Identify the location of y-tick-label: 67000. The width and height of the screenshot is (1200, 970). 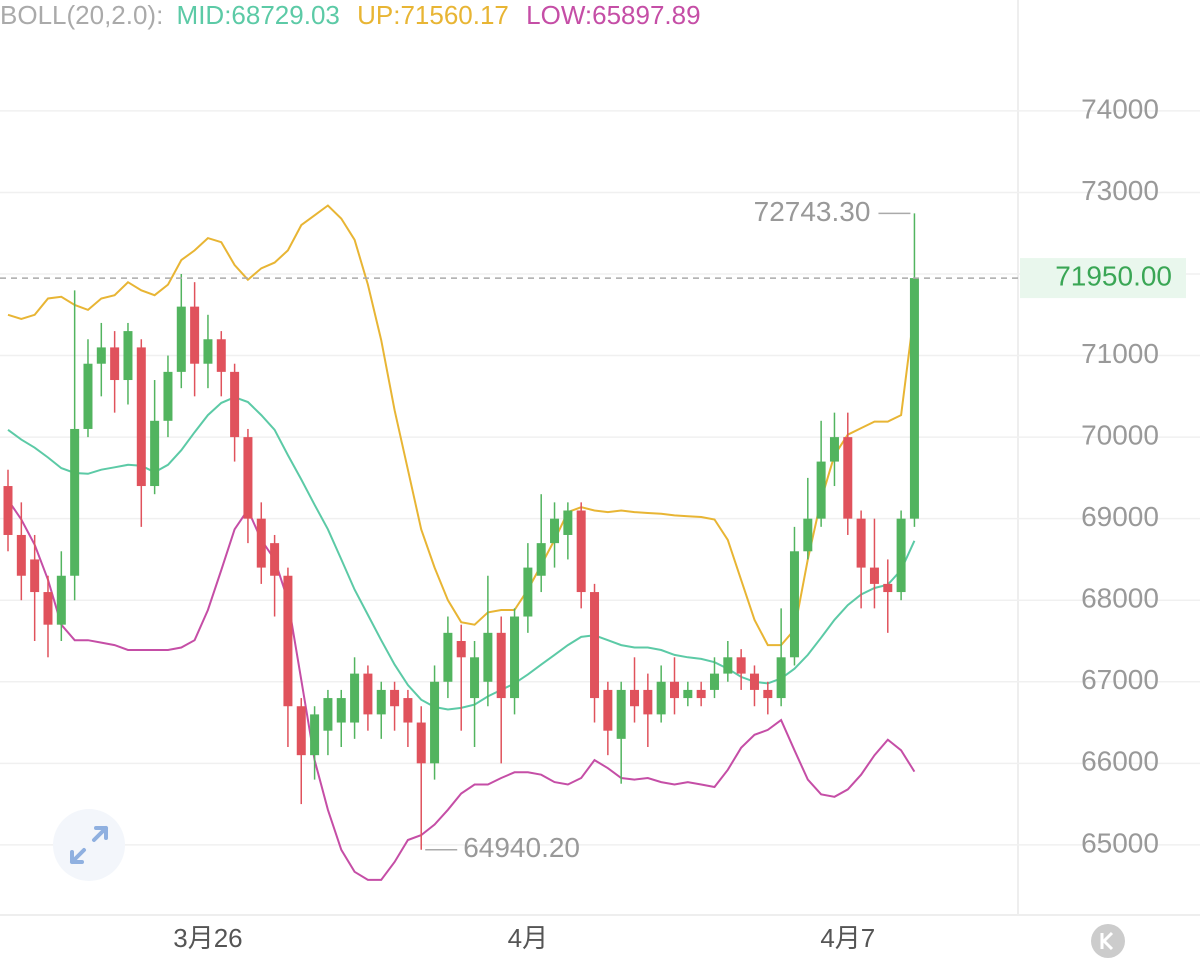
(1120, 679).